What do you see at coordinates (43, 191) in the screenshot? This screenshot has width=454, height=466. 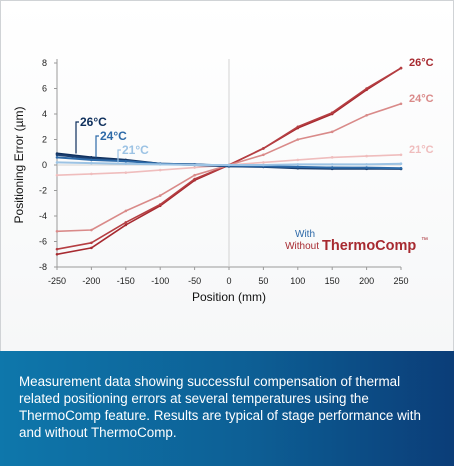 I see `y-tick-label: -2` at bounding box center [43, 191].